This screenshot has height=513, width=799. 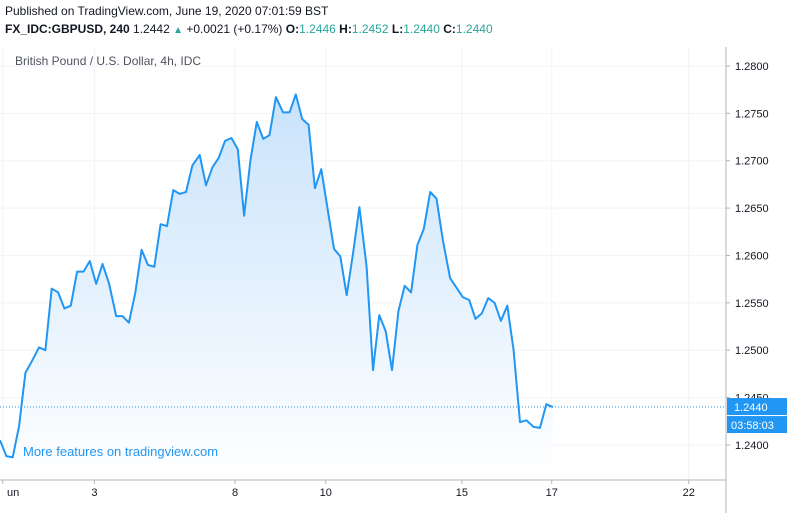 I want to click on countdown-tag, so click(x=757, y=425).